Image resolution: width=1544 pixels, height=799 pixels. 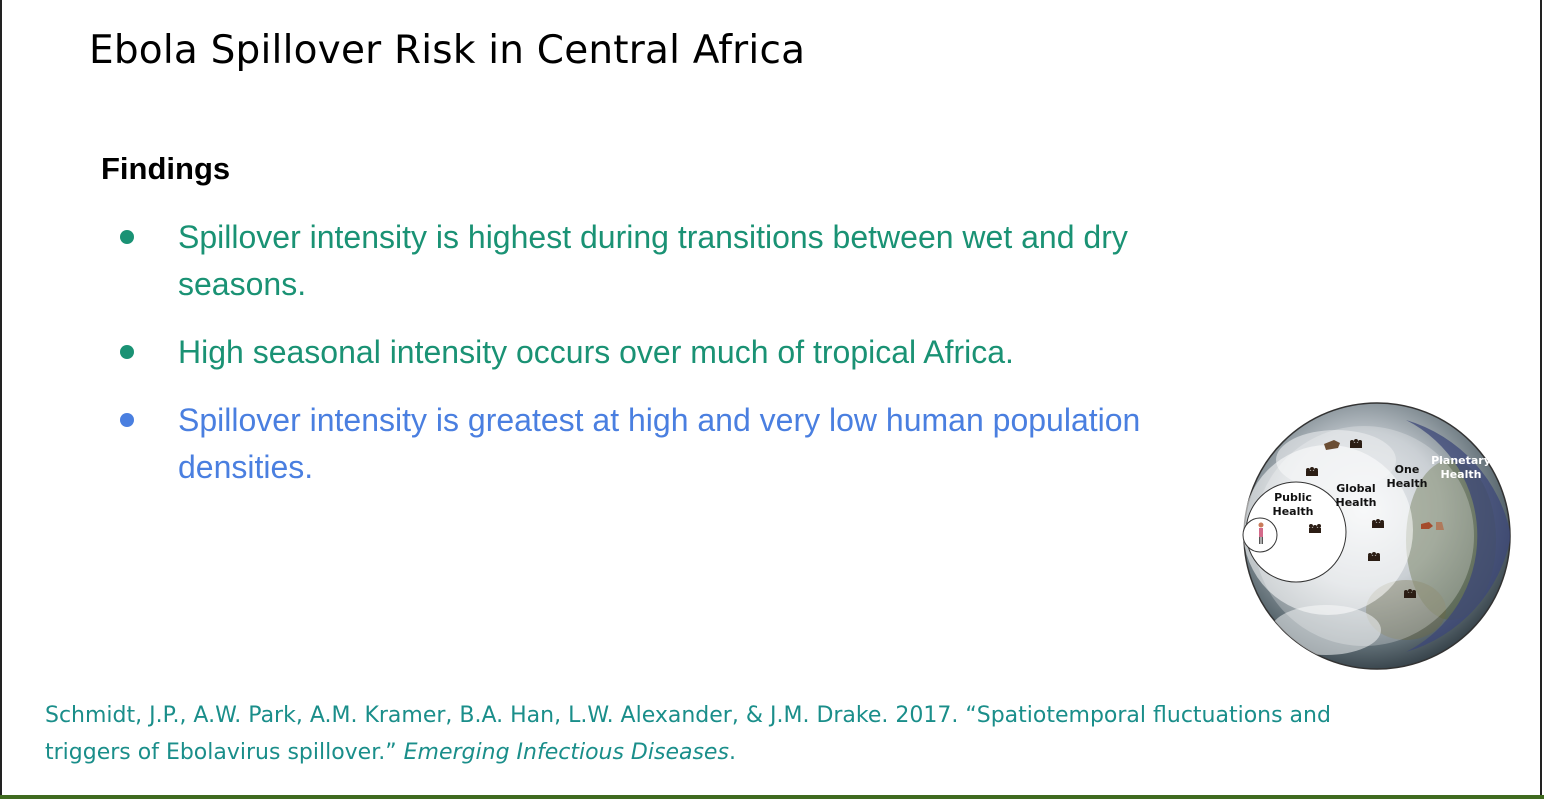 What do you see at coordinates (1407, 483) in the screenshot?
I see `one-health-label: Health` at bounding box center [1407, 483].